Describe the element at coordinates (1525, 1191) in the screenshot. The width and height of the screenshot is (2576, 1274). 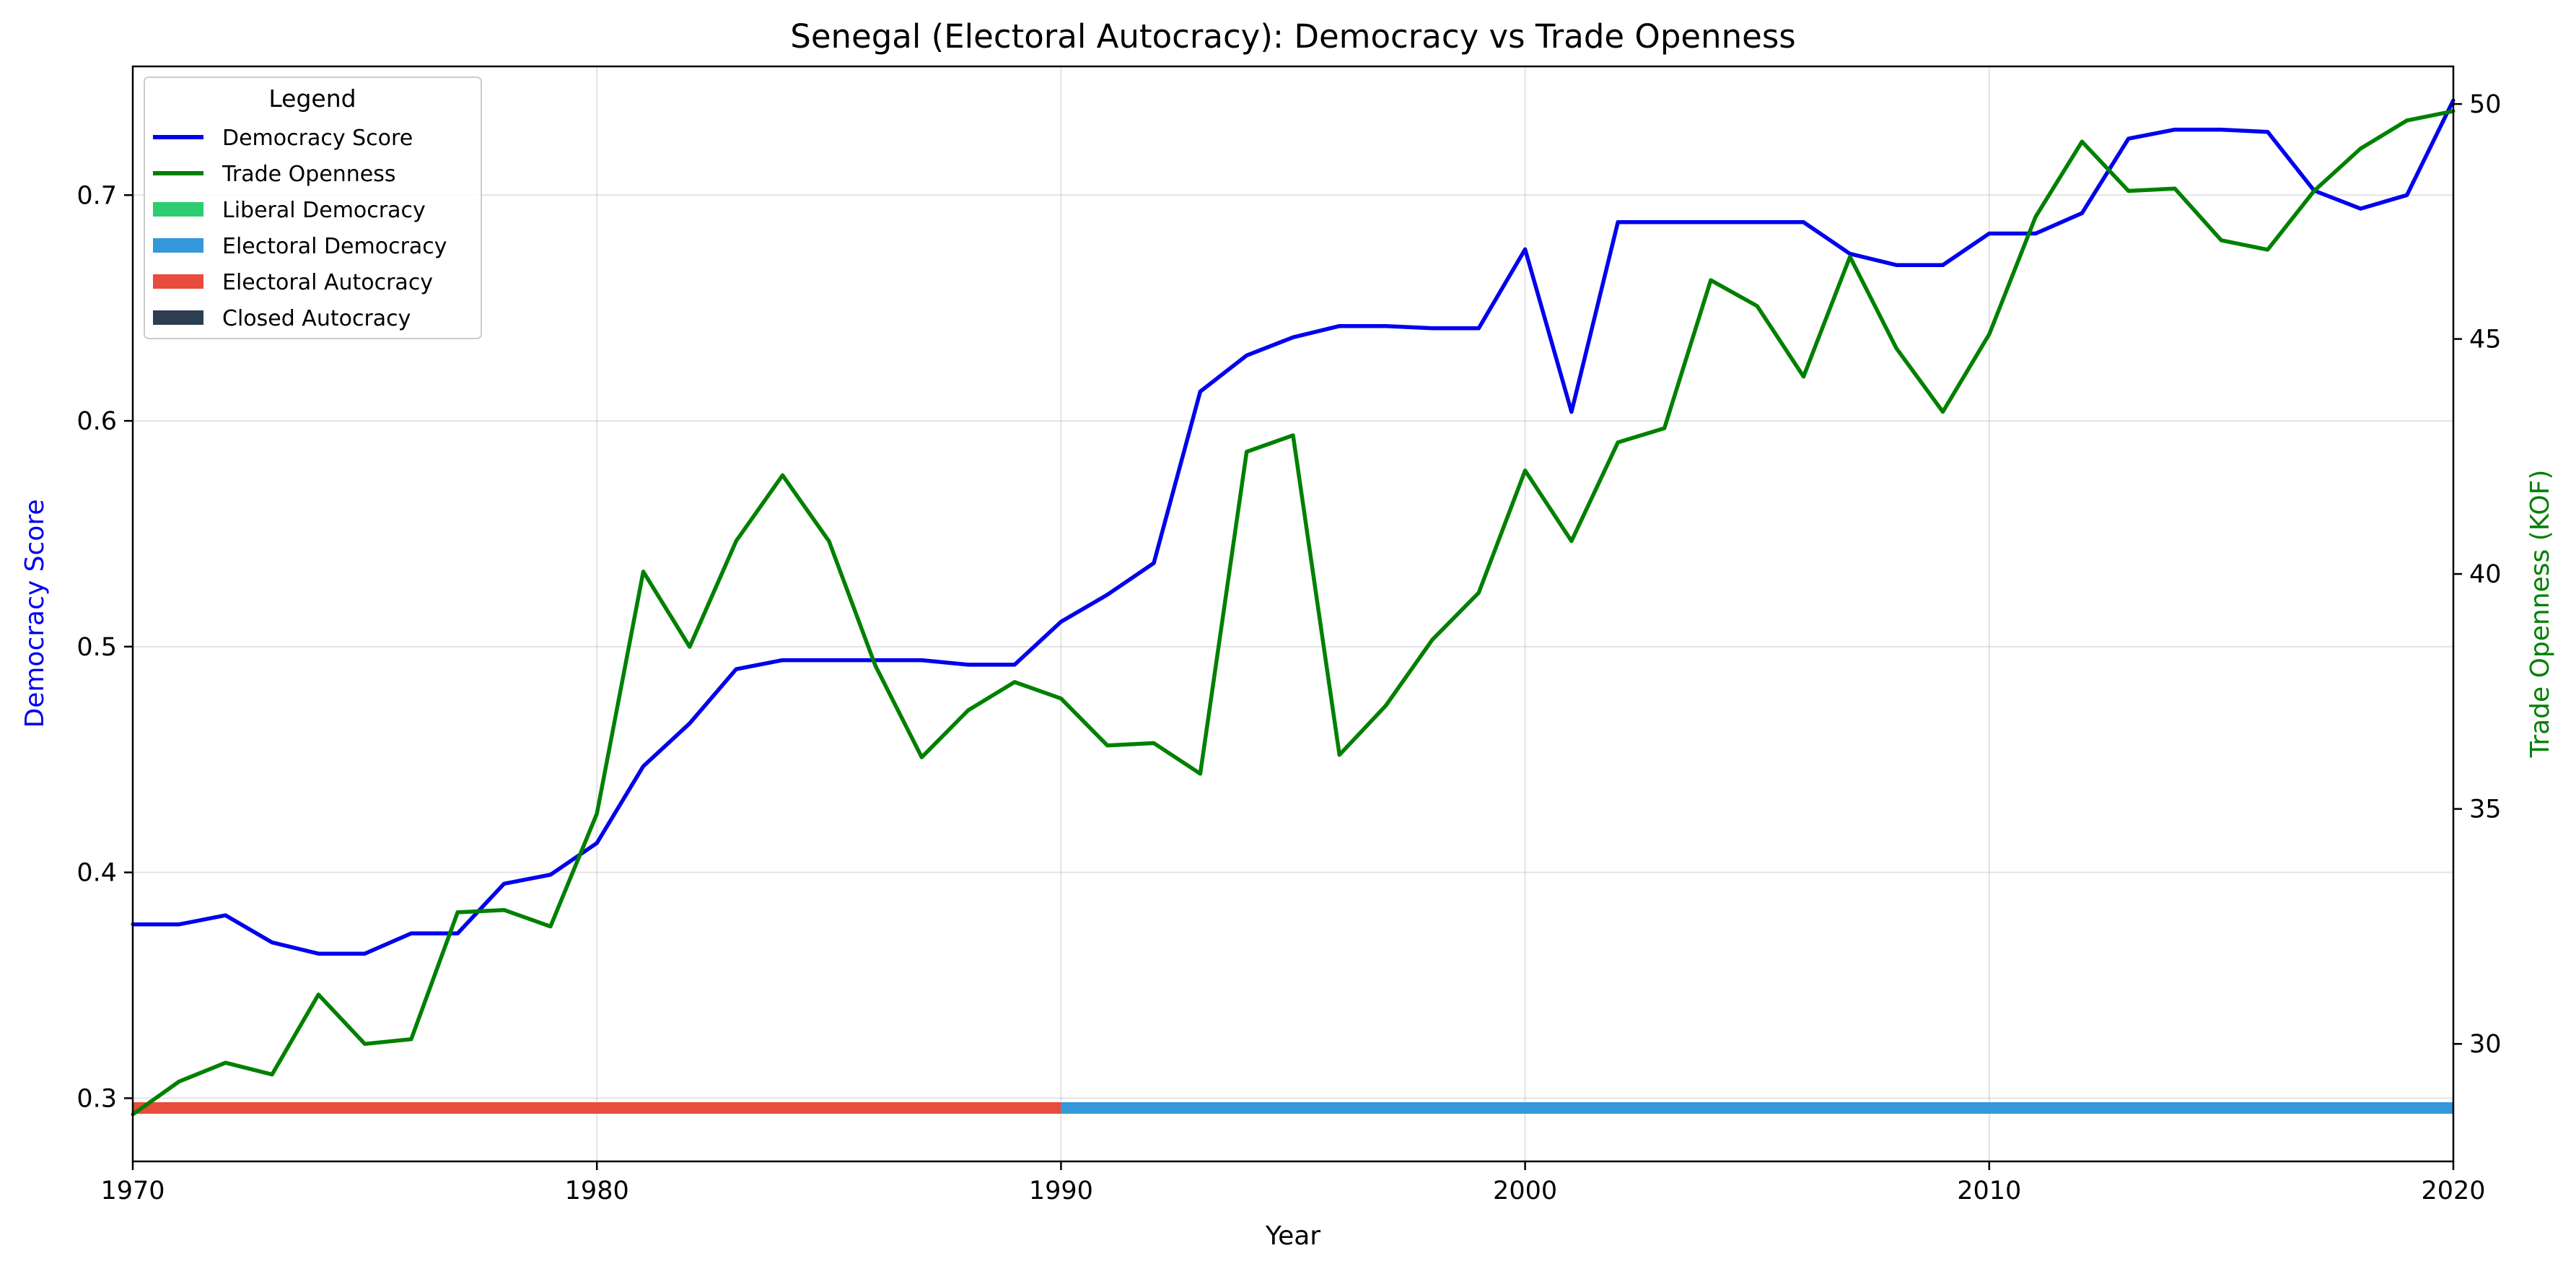
I see `x-tick-label: 2000` at that location.